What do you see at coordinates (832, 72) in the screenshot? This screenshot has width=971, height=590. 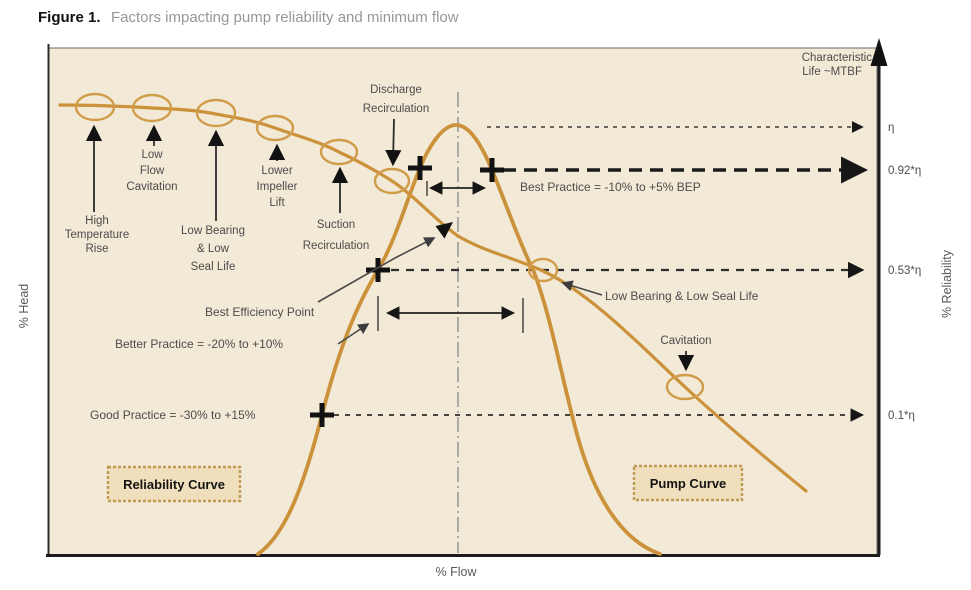 I see `right-axis-title-line2: Life ~MTBF` at bounding box center [832, 72].